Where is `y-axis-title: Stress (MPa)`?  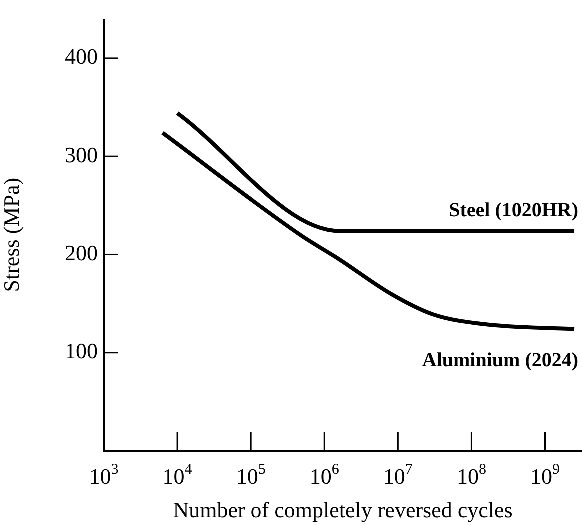 y-axis-title: Stress (MPa) is located at coordinates (12, 235).